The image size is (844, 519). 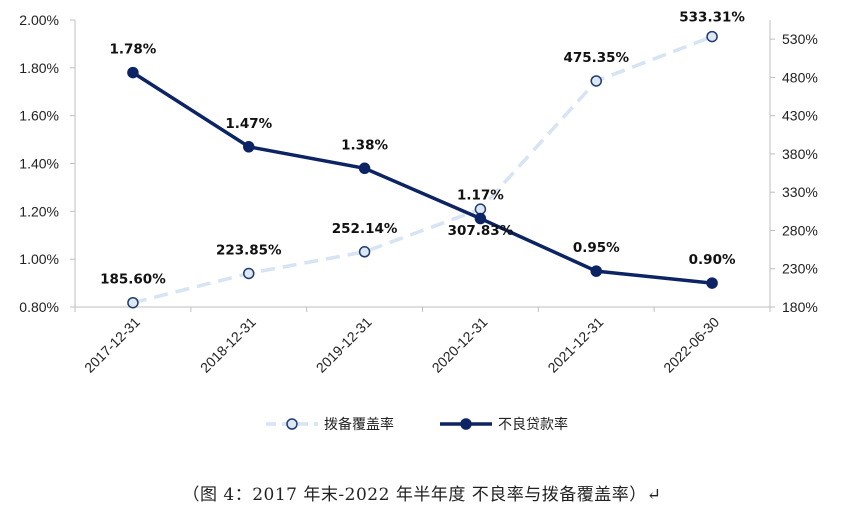 I want to click on x-tick-label: 2019-12-31, so click(x=344, y=345).